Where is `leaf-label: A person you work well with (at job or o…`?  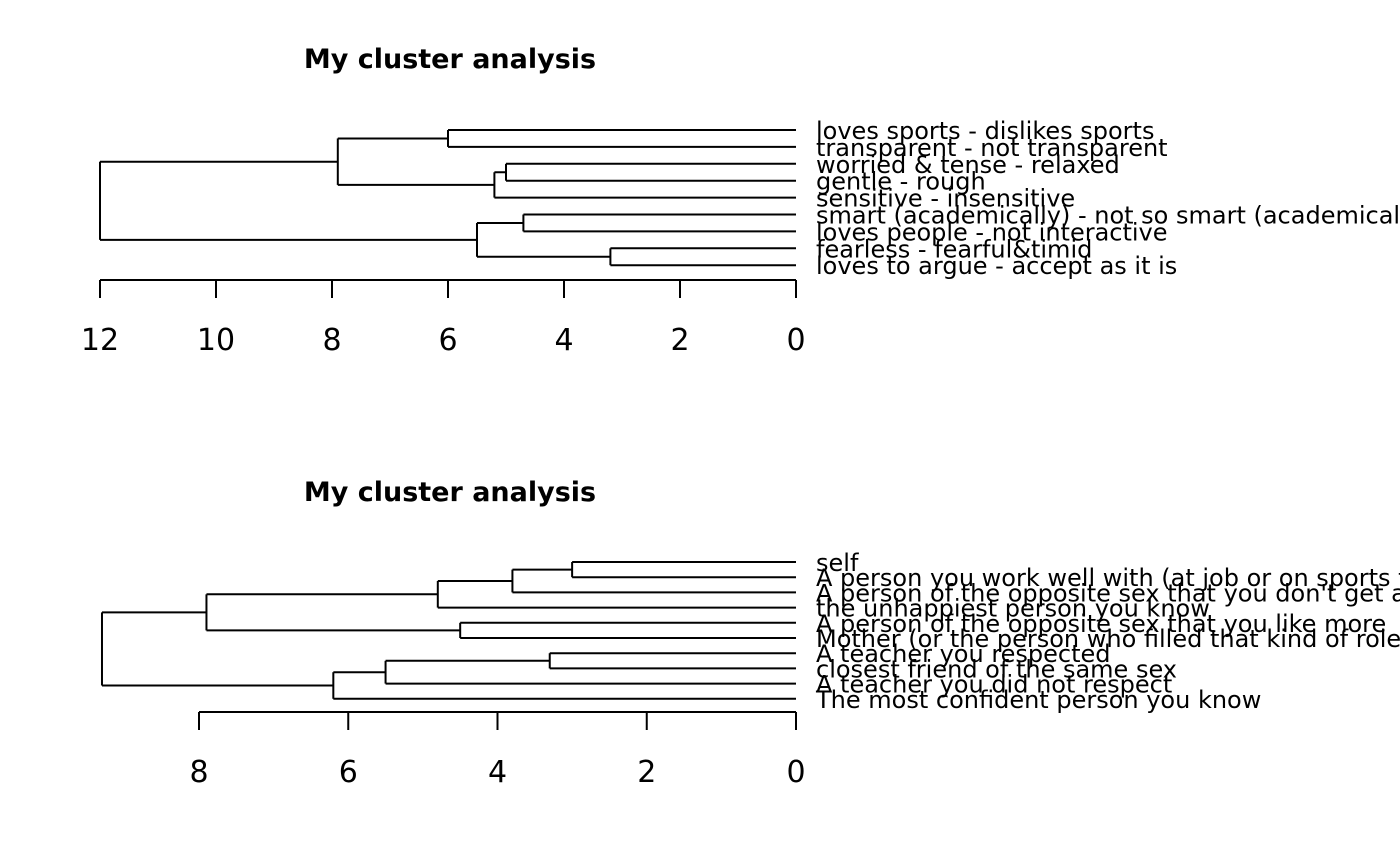 leaf-label: A person you work well with (at job or o… is located at coordinates (1108, 578).